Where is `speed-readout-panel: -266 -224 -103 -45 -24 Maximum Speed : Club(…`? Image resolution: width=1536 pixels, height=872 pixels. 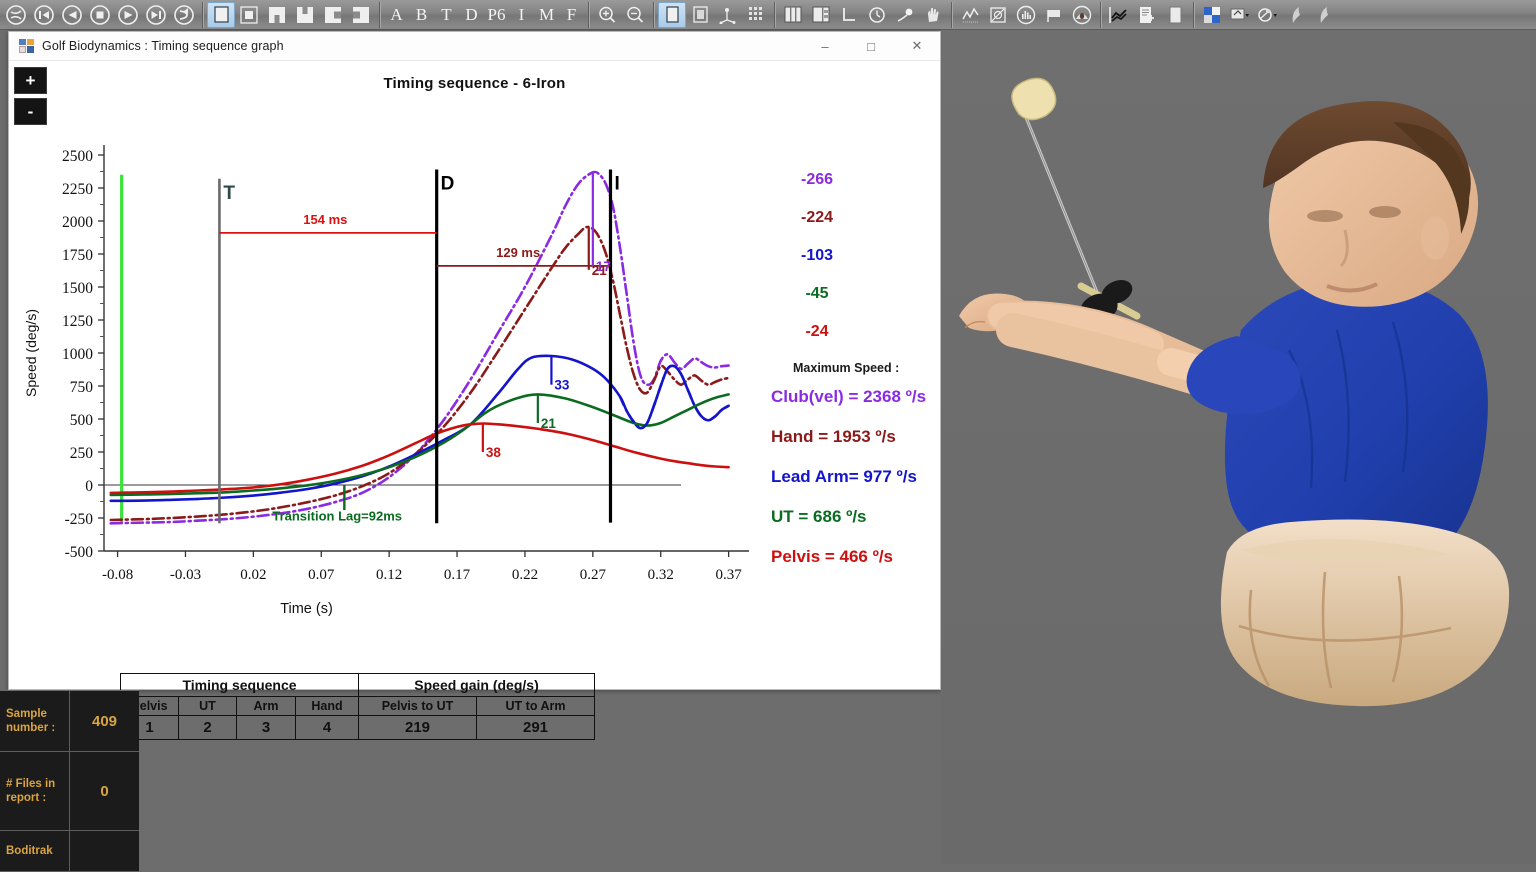
speed-readout-panel: -266 -224 -103 -45 -24 Maximum Speed : Club(… is located at coordinates (861, 379).